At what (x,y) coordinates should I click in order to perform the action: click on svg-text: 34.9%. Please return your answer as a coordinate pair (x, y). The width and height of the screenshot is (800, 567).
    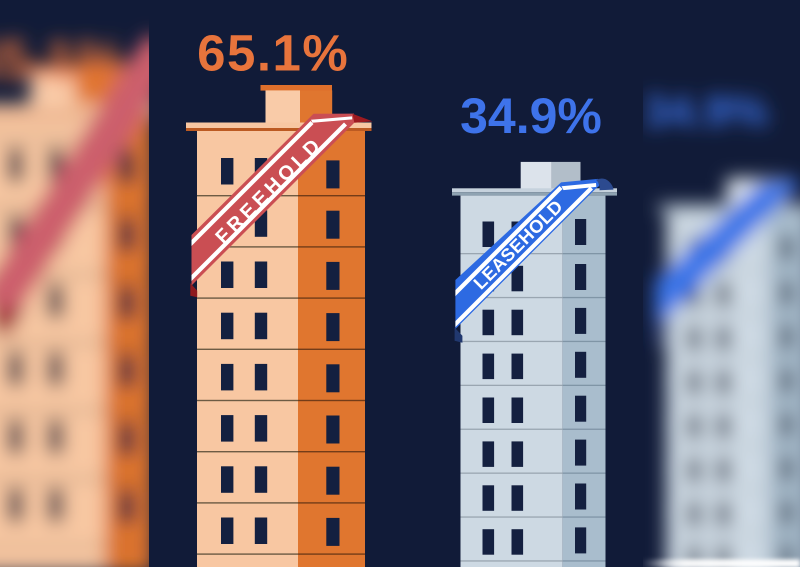
    Looking at the image, I should click on (706, 111).